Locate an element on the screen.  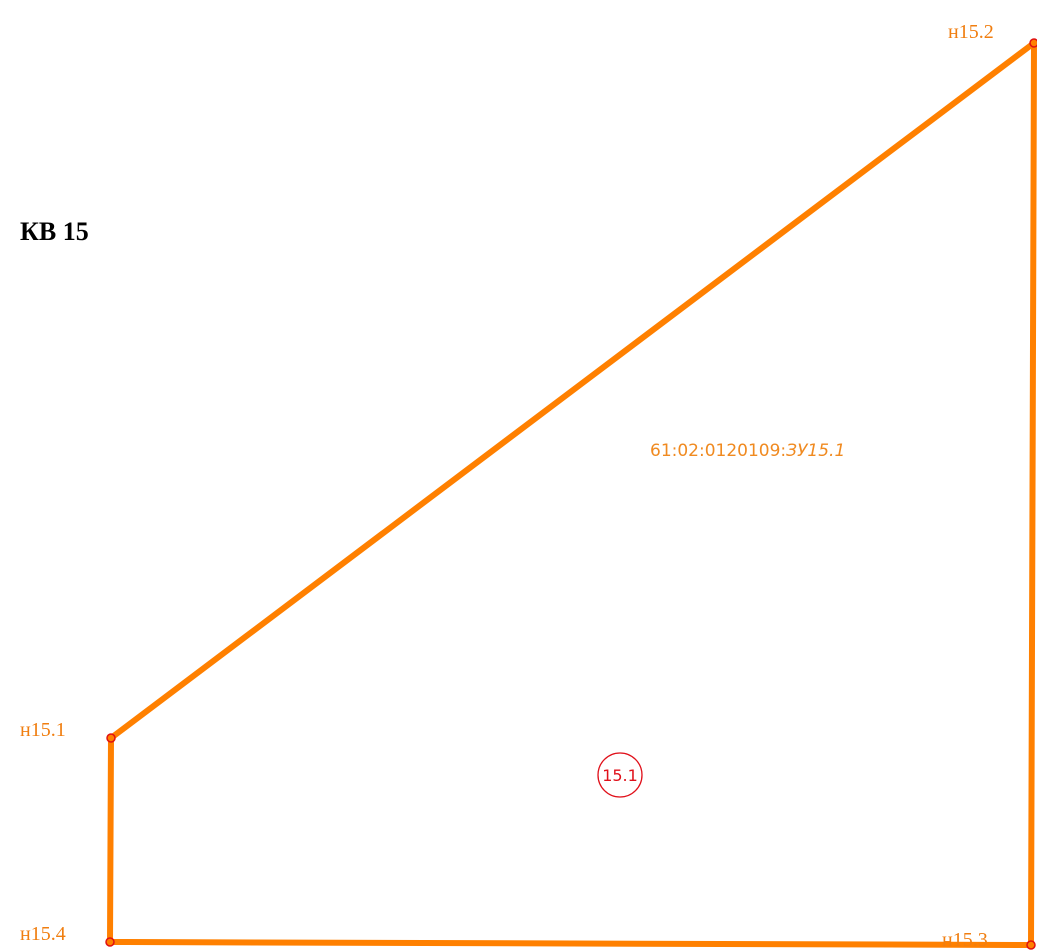
parcel-number: 61:02:0120109:ЗУ15.1 is located at coordinates (747, 451).